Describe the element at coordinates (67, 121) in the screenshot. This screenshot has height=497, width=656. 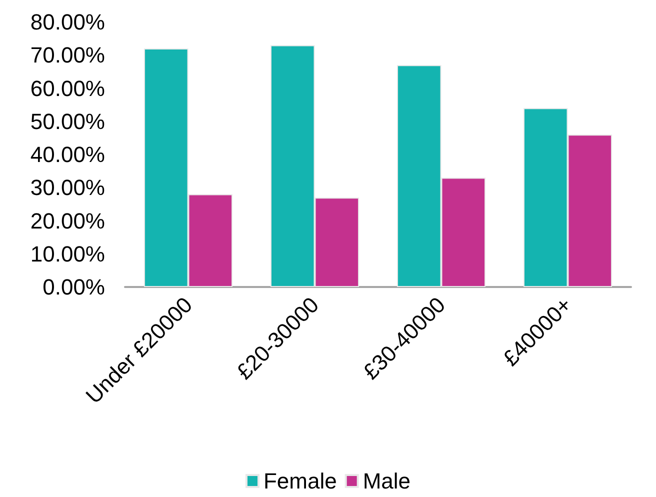
I see `y-tick-label: 50.00%` at that location.